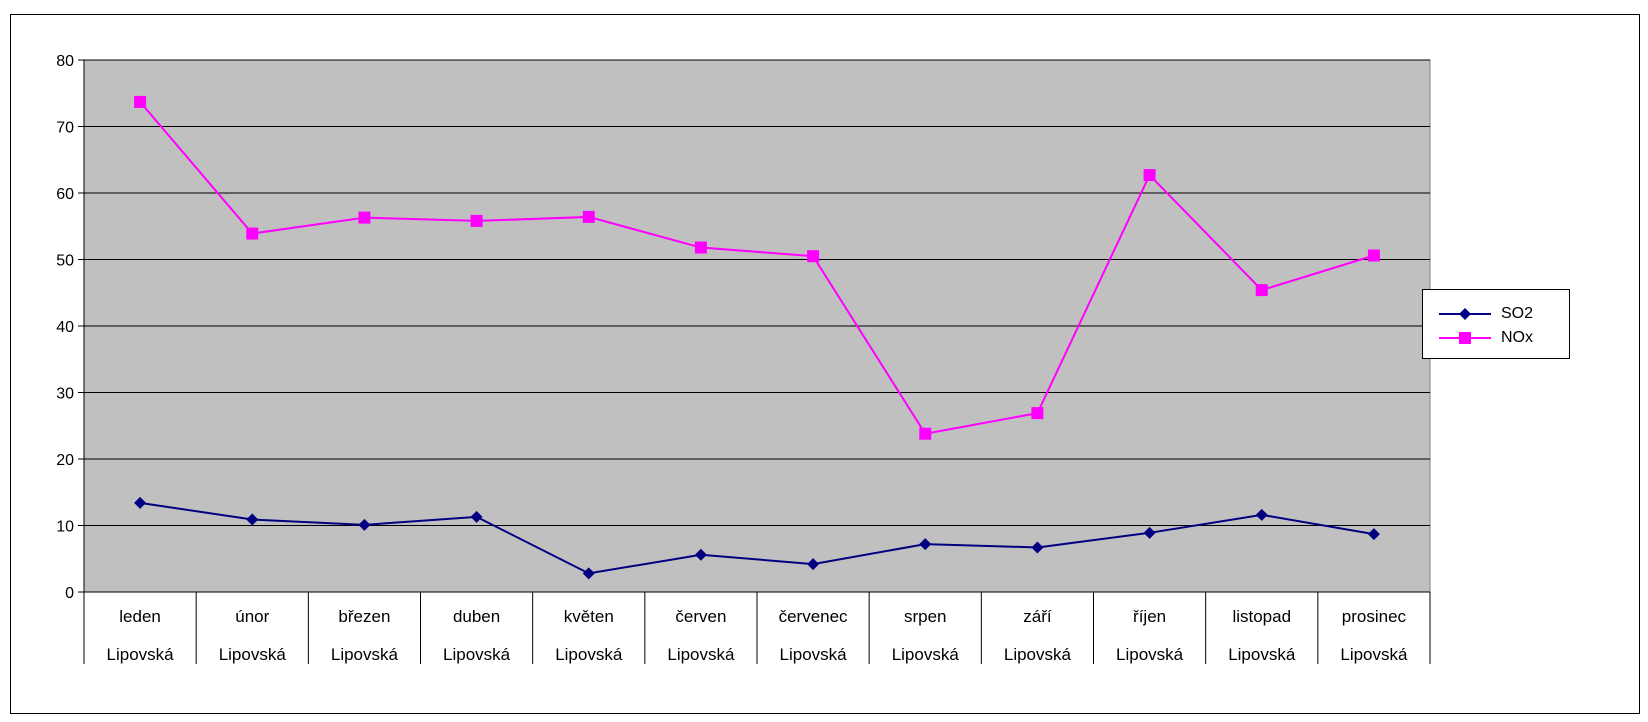 Image resolution: width=1648 pixels, height=722 pixels. What do you see at coordinates (65, 194) in the screenshot?
I see `y-tick-label: 60` at bounding box center [65, 194].